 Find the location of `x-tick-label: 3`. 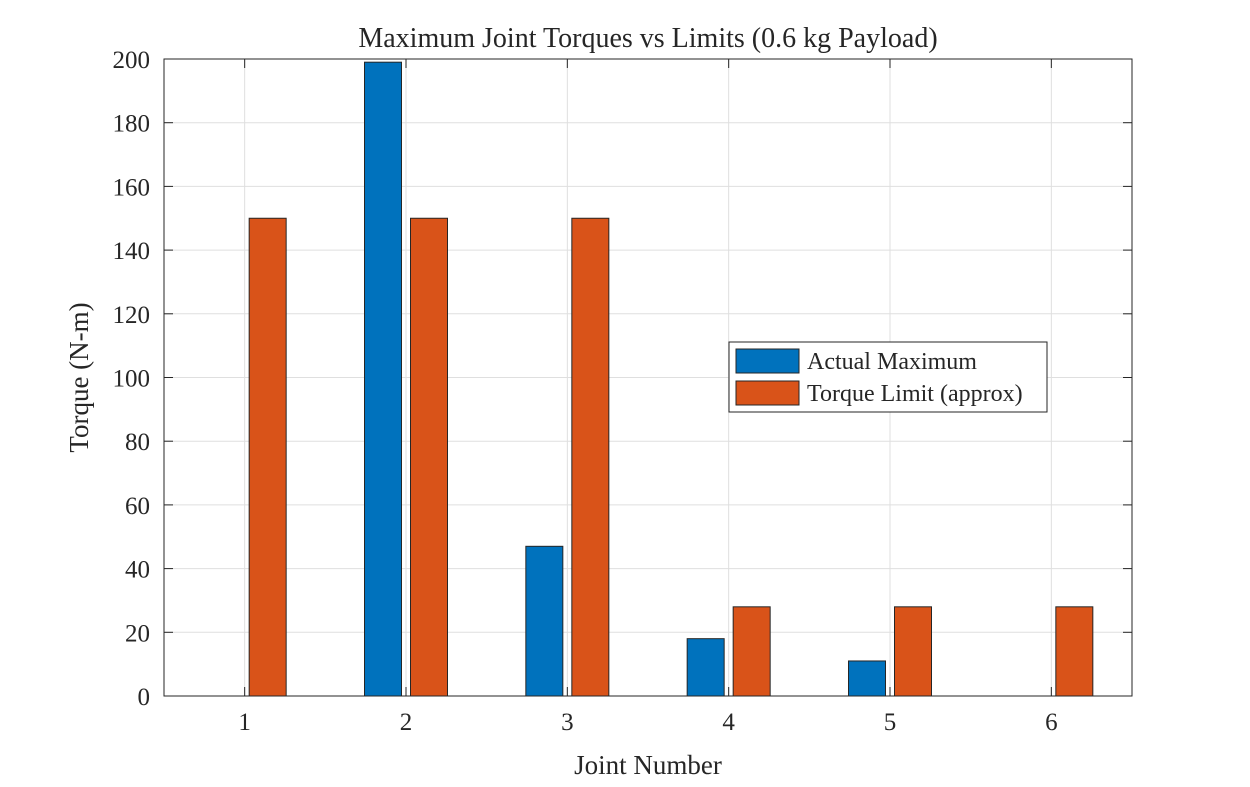

x-tick-label: 3 is located at coordinates (567, 722).